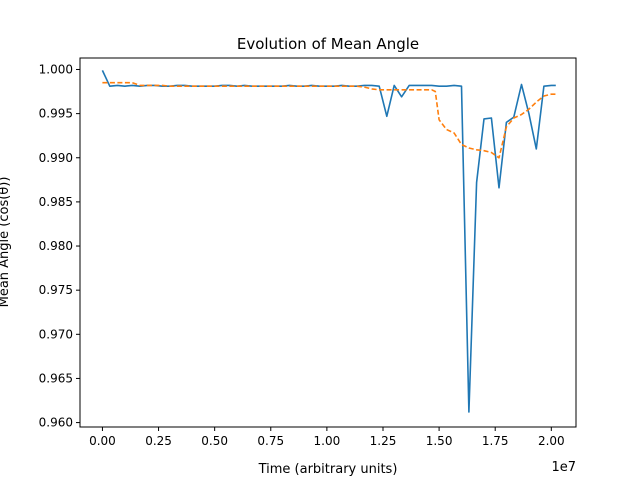 Image resolution: width=640 pixels, height=480 pixels. What do you see at coordinates (328, 44) in the screenshot?
I see `chart-title: Evolution of Mean Angle` at bounding box center [328, 44].